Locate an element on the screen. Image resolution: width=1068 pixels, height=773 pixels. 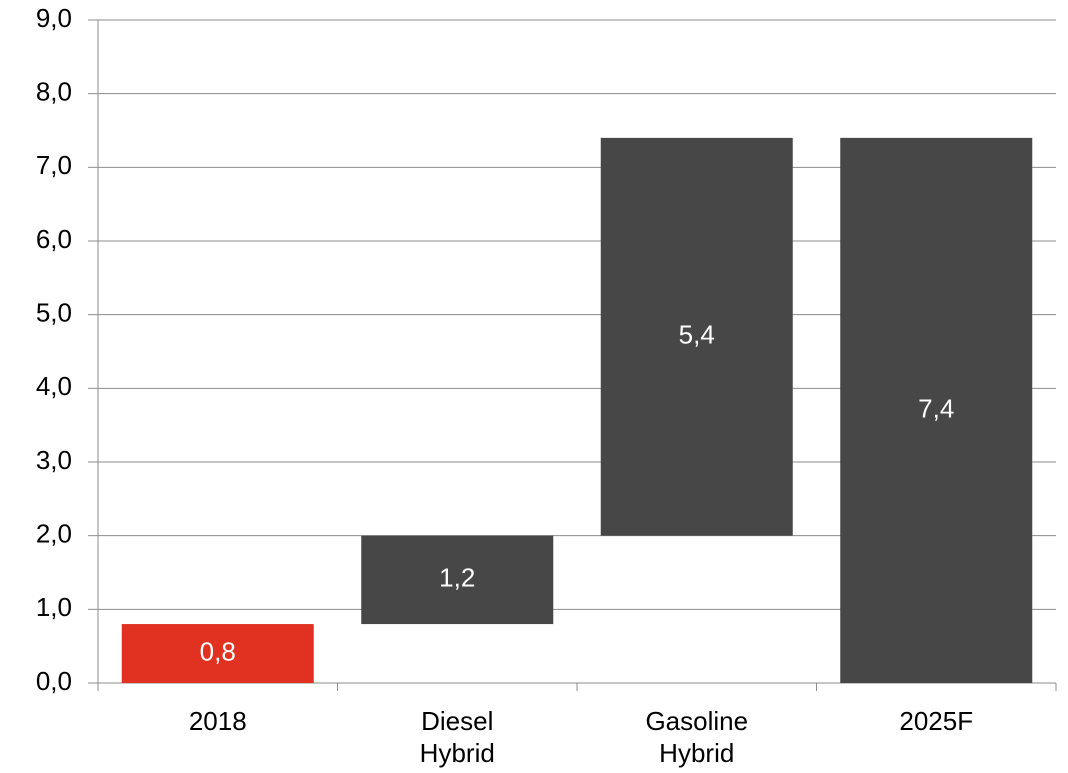
y-tick-label: 5,0 is located at coordinates (54, 313).